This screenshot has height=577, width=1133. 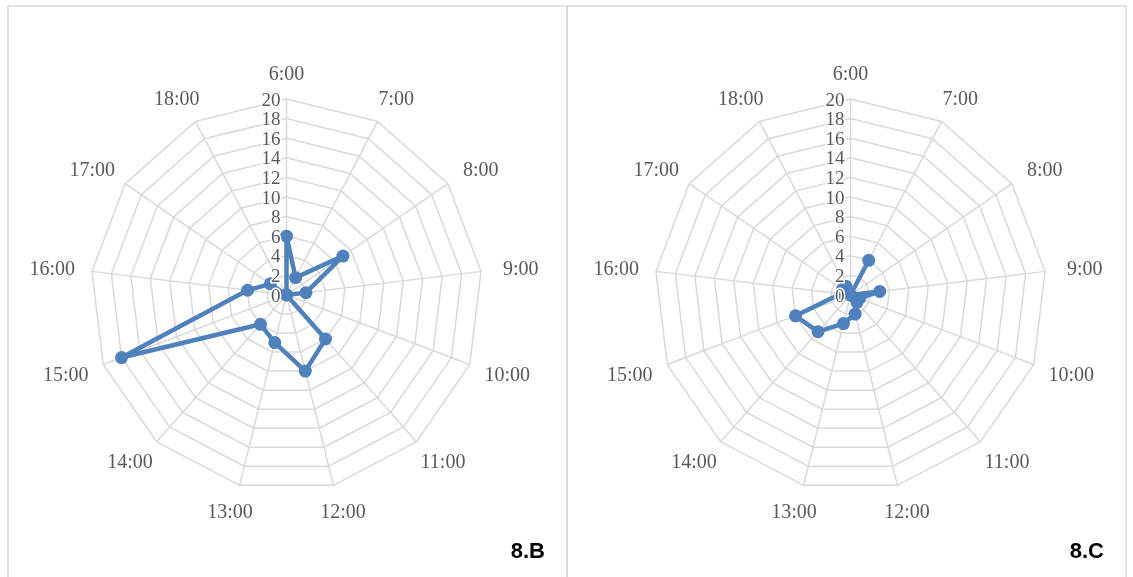 What do you see at coordinates (527, 550) in the screenshot?
I see `text: 8.B` at bounding box center [527, 550].